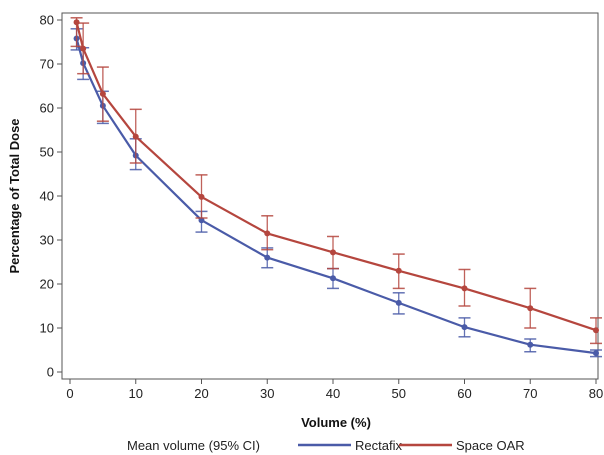 Image resolution: width=604 pixels, height=455 pixels. I want to click on y-tick-label: 0, so click(50, 372).